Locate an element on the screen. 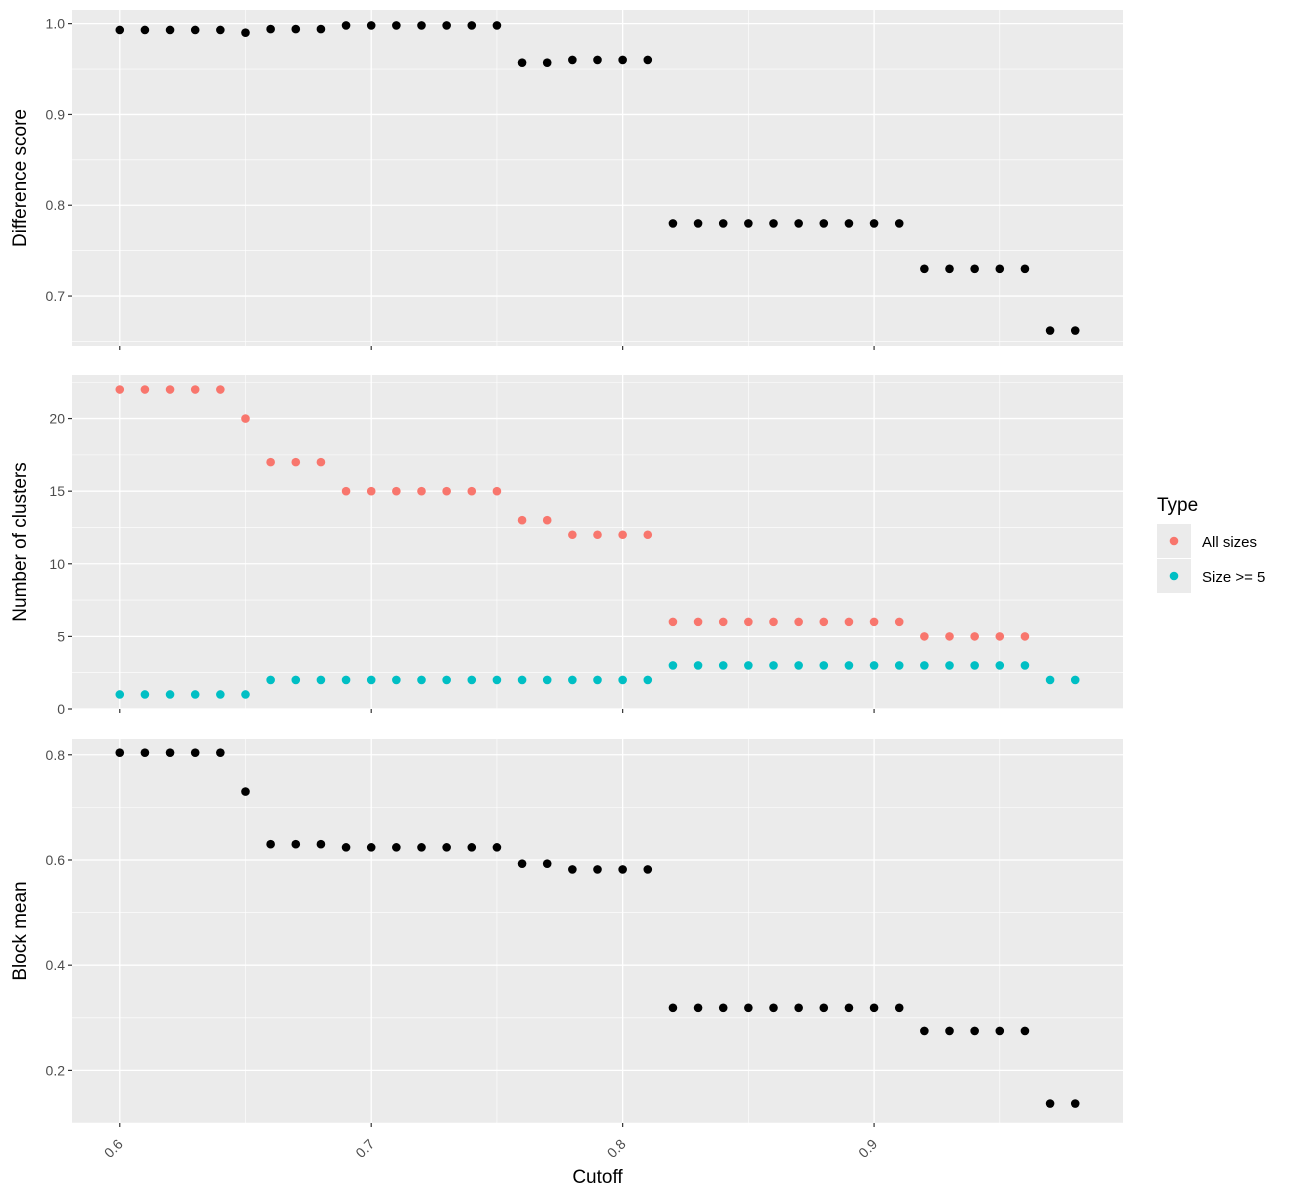 The image size is (1300, 1200). y-tick-label: 0 is located at coordinates (61, 709).